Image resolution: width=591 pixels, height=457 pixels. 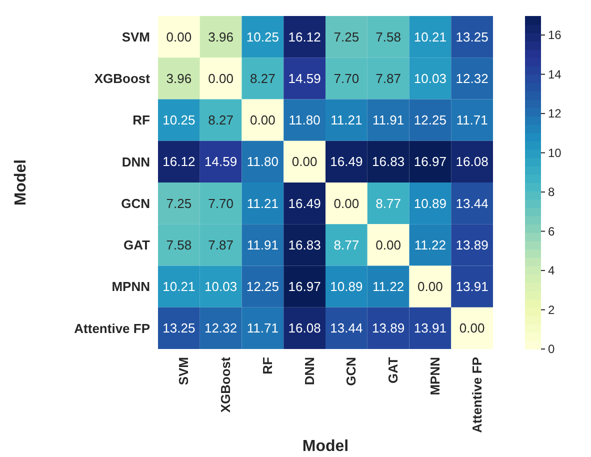 What do you see at coordinates (555, 74) in the screenshot?
I see `color-bar-label: 14` at bounding box center [555, 74].